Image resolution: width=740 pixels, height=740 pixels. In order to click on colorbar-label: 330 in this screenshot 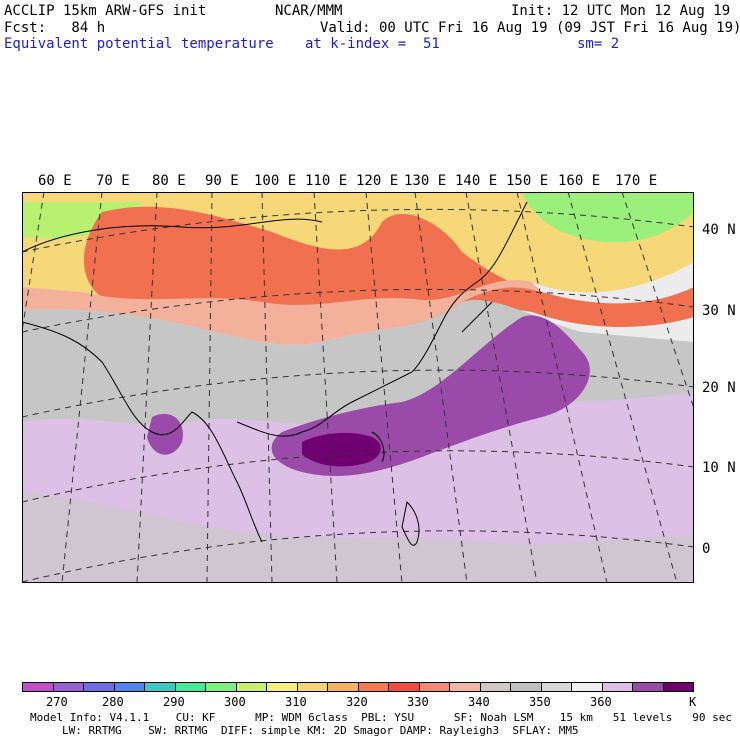, I will do `click(418, 702)`.